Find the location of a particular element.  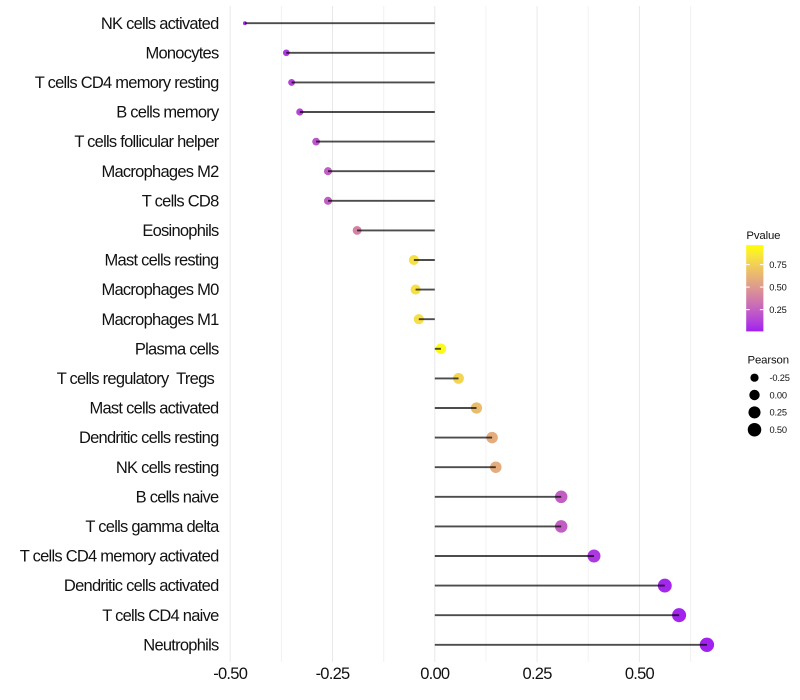

svg-text: T cells regulatory Tregs is located at coordinates (136, 379).